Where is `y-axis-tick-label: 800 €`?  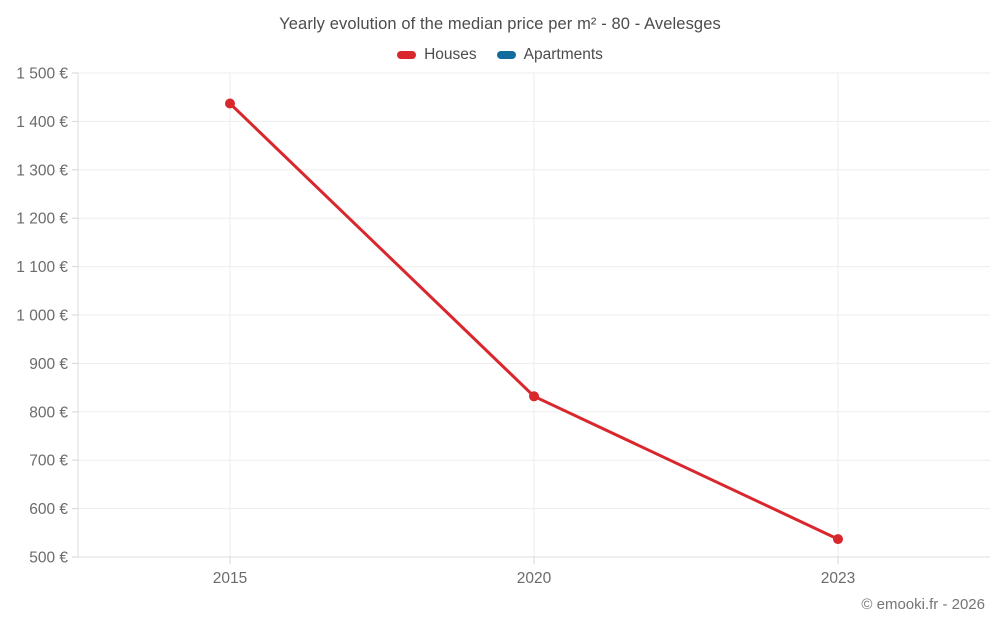 y-axis-tick-label: 800 € is located at coordinates (48, 412).